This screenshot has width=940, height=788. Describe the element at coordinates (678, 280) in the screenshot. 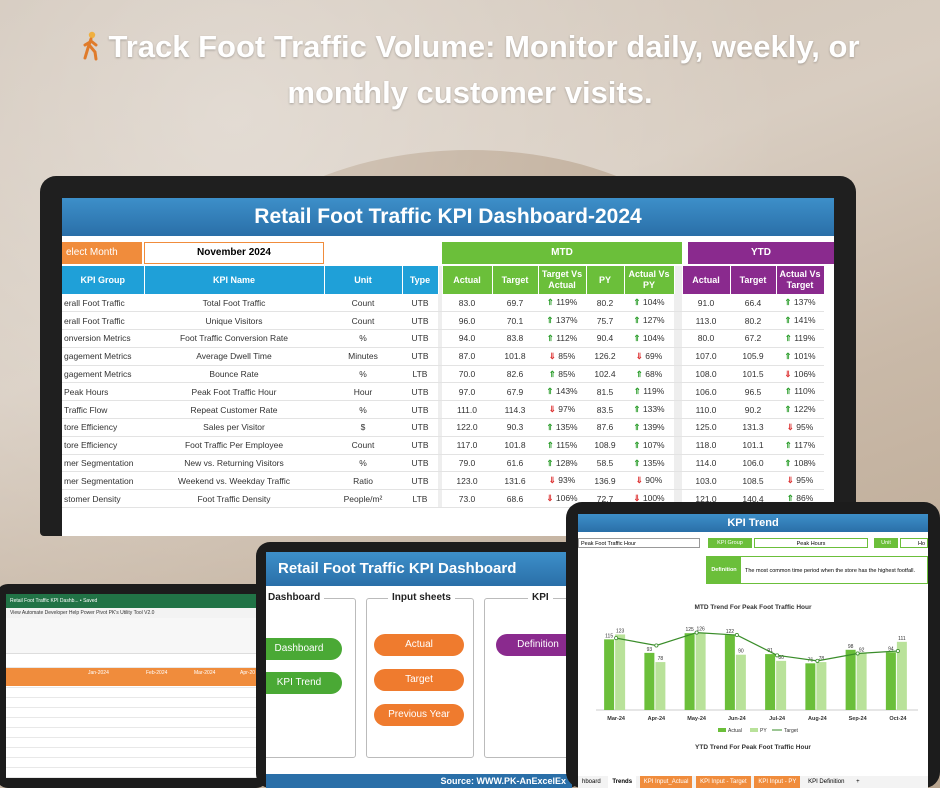

I see `col-gap` at that location.